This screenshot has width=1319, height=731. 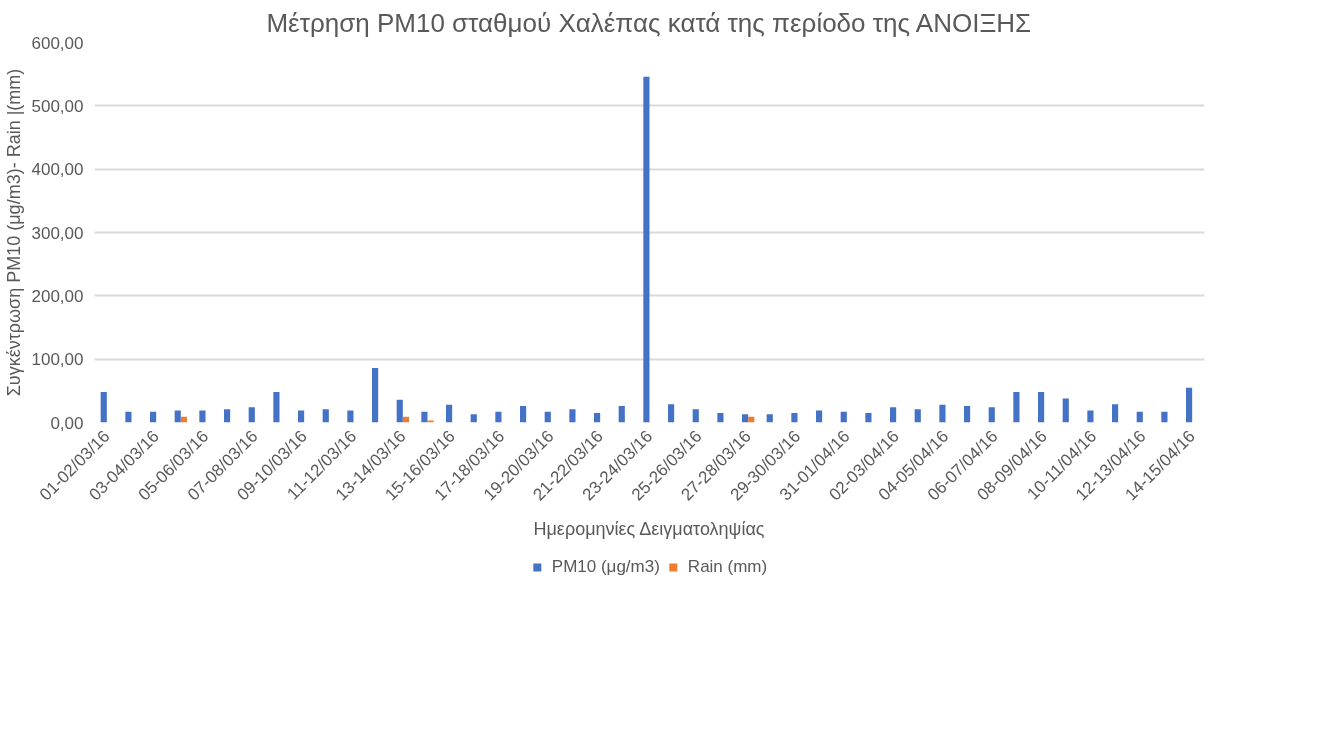 I want to click on y-tick-label: 400,00, so click(x=57, y=170).